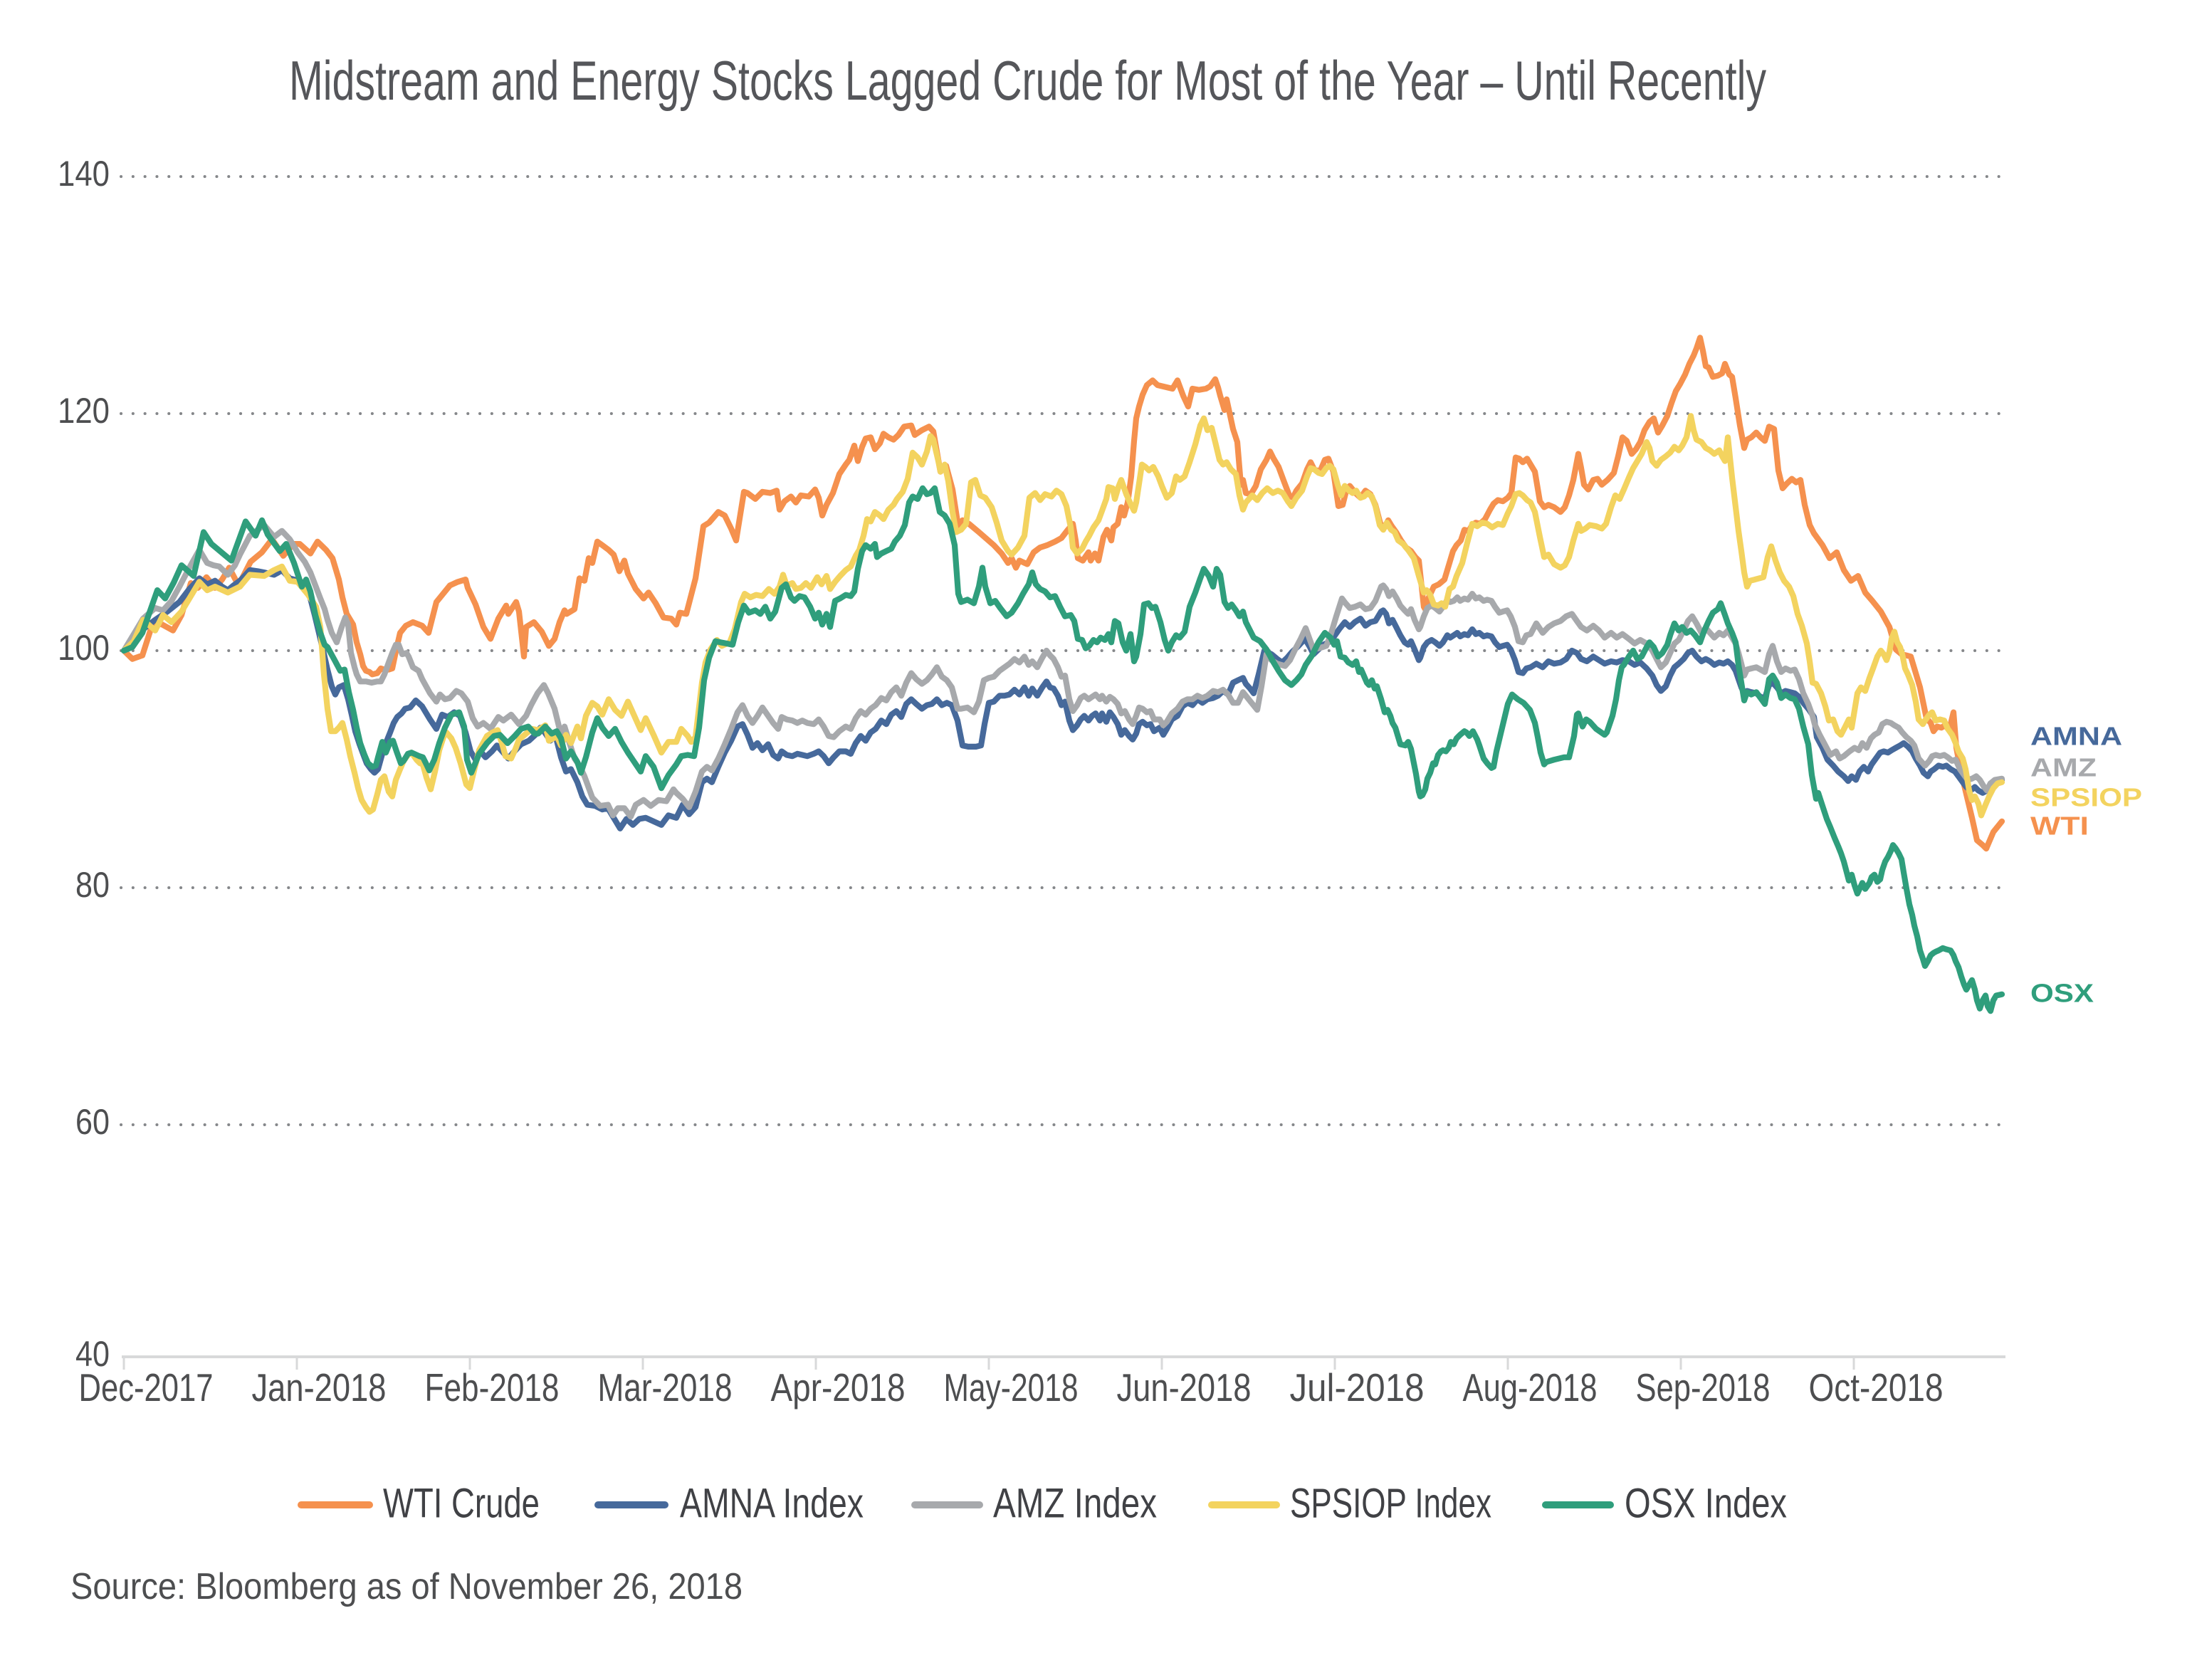 The height and width of the screenshot is (1680, 2187). What do you see at coordinates (838, 1387) in the screenshot?
I see `svg-text: Apr-2018` at bounding box center [838, 1387].